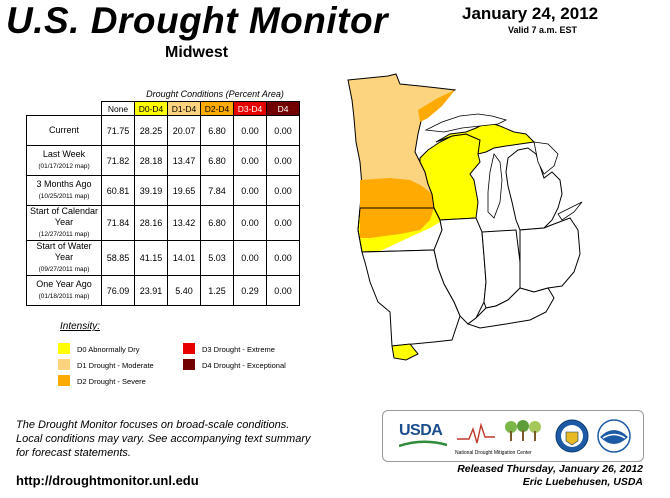  What do you see at coordinates (64, 290) in the screenshot?
I see `row-label: One Year Ago (01/18/2011 map)` at bounding box center [64, 290].